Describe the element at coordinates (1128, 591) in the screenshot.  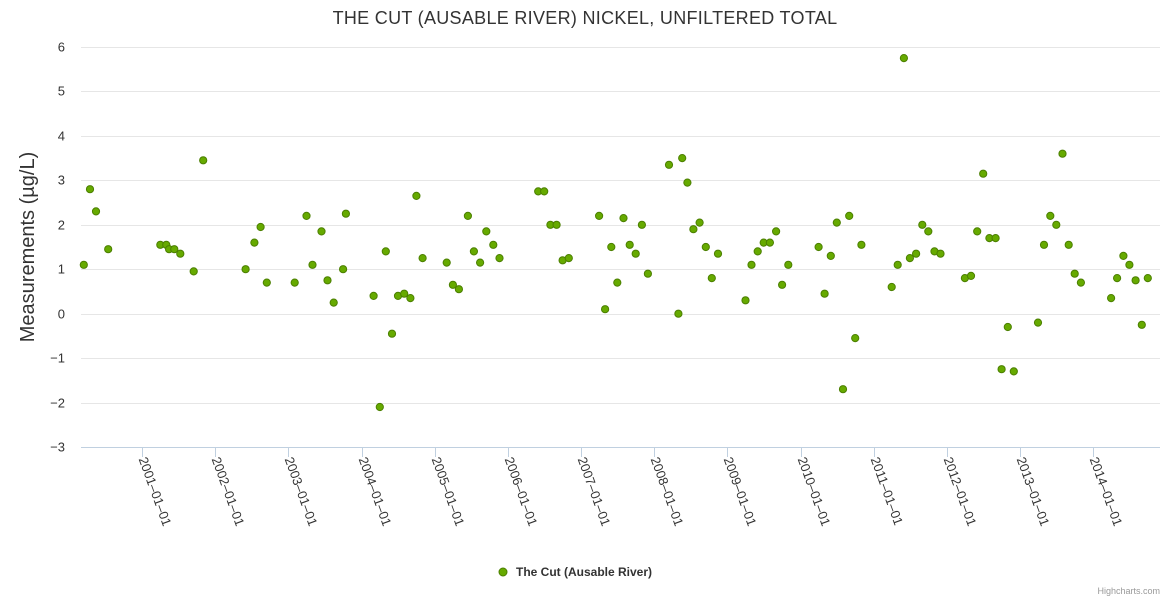
I see `credits-link: Highcharts.com` at that location.